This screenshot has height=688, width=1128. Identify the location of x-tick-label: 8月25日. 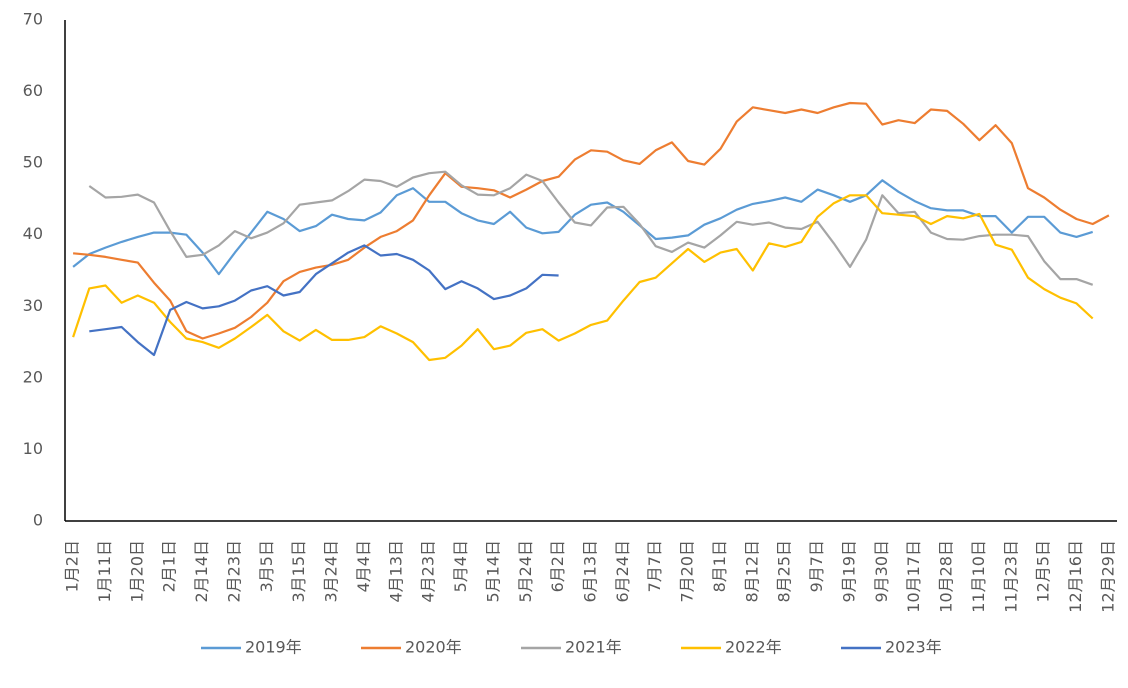
(784, 571).